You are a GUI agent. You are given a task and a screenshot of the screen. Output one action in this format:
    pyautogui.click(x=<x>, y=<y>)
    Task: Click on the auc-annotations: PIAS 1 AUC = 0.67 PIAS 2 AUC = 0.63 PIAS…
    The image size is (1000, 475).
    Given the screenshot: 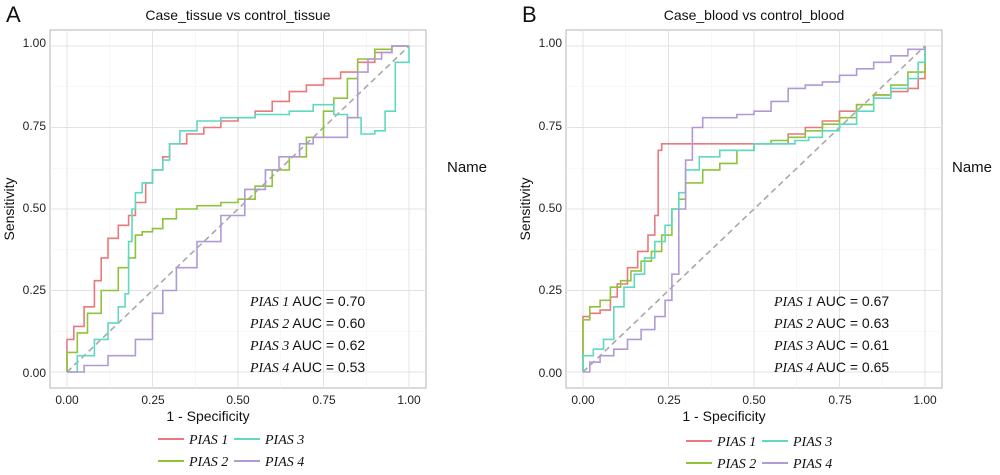 What is the action you would take?
    pyautogui.click(x=831, y=334)
    